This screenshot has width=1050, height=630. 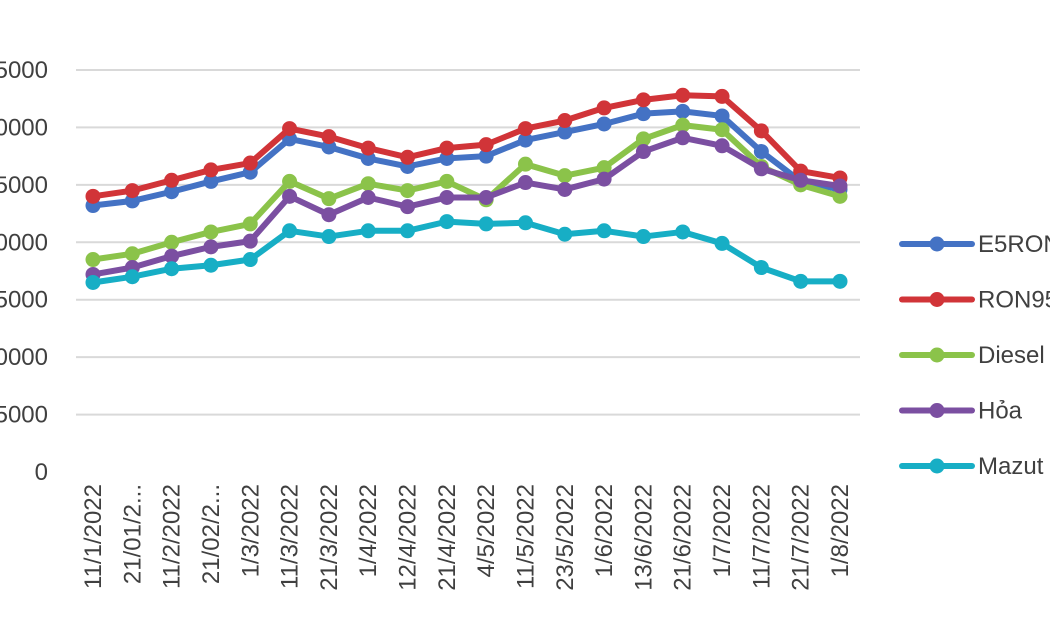 What do you see at coordinates (961, 411) in the screenshot?
I see `legend-item-h-a: Hỏa` at bounding box center [961, 411].